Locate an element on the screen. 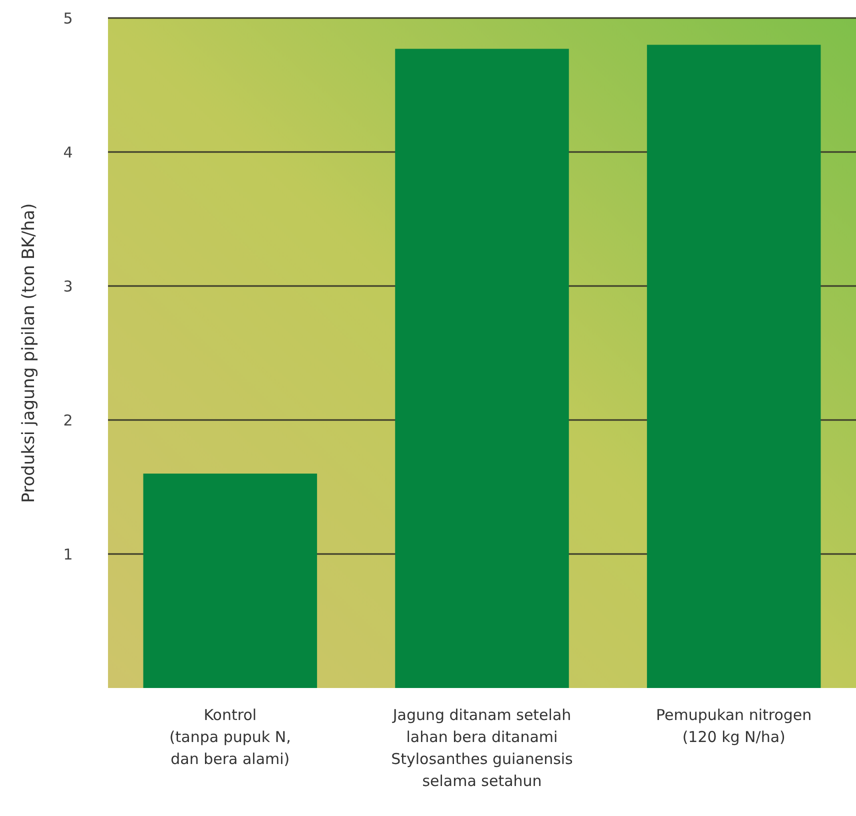  y-axis-title: Produksi jagung pipilan (ton BK/ha) is located at coordinates (28, 353).